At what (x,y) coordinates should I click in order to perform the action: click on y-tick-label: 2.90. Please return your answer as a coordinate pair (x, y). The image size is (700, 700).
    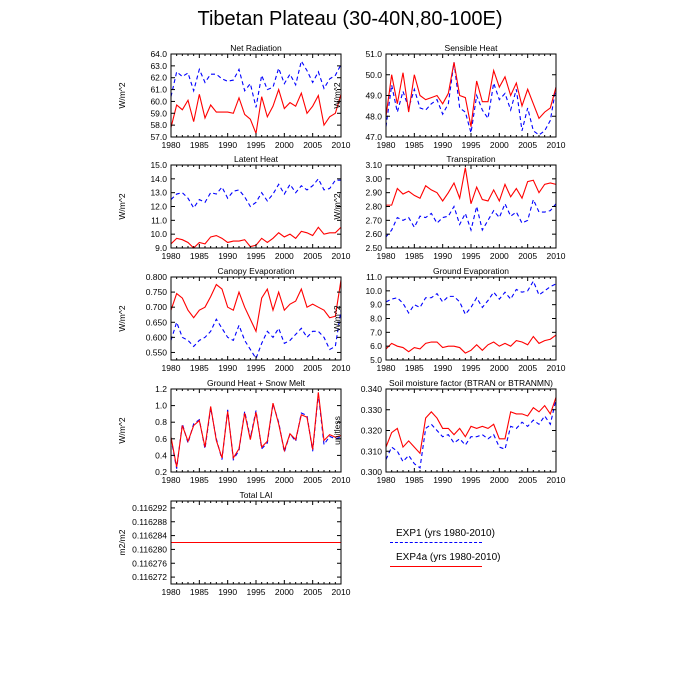
    Looking at the image, I should click on (373, 193).